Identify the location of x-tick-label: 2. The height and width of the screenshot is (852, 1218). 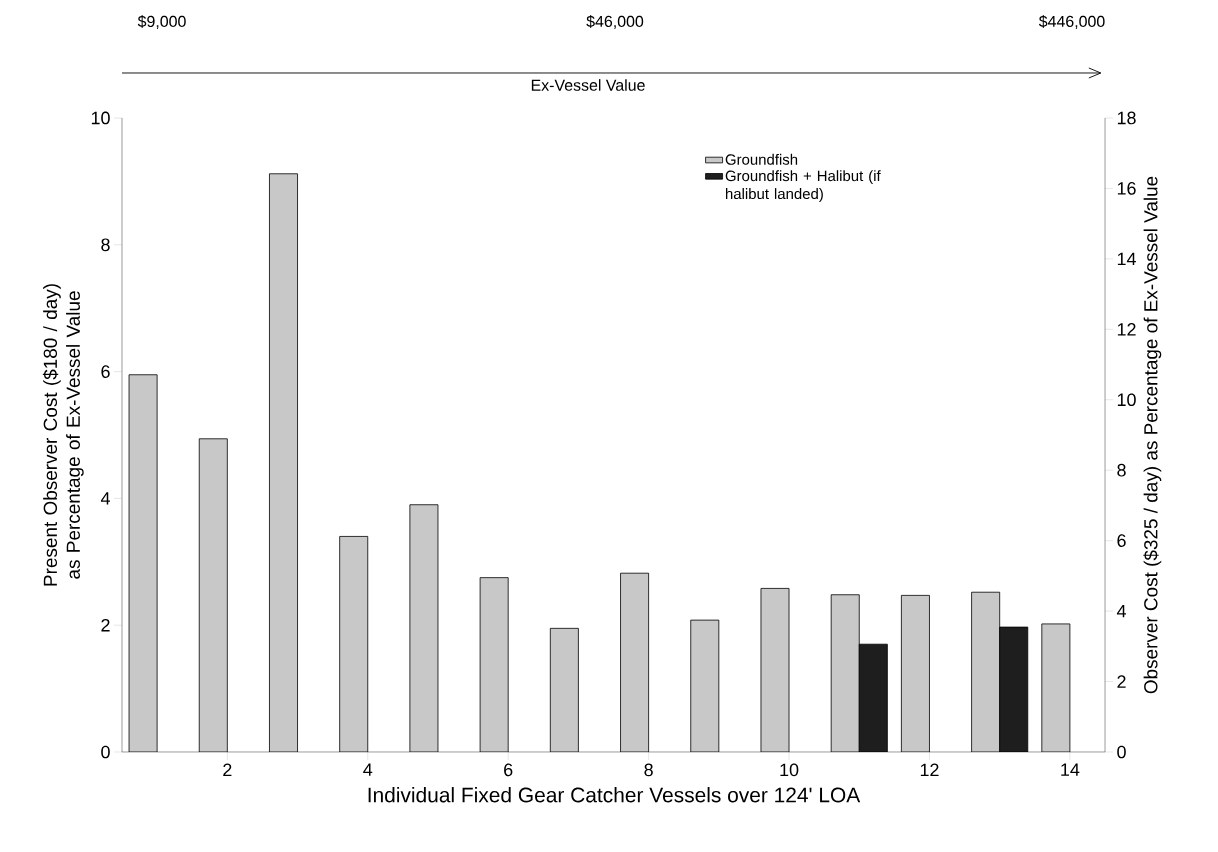
(227, 770).